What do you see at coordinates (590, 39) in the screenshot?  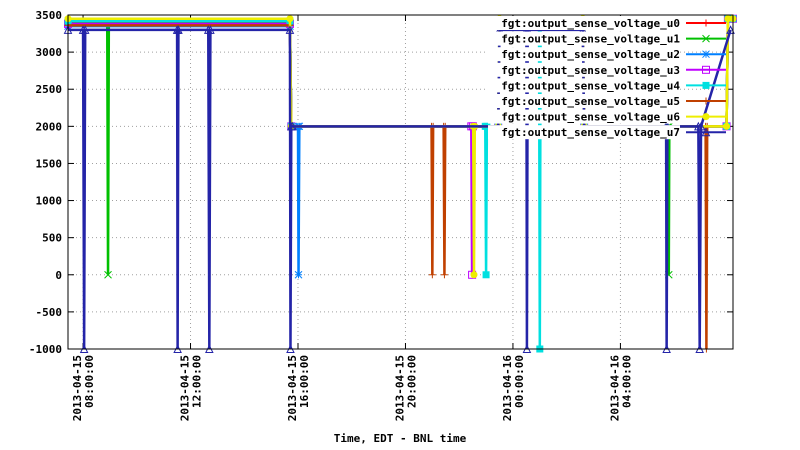 I see `legend-label: fgt:output_sense_voltage_u1` at bounding box center [590, 39].